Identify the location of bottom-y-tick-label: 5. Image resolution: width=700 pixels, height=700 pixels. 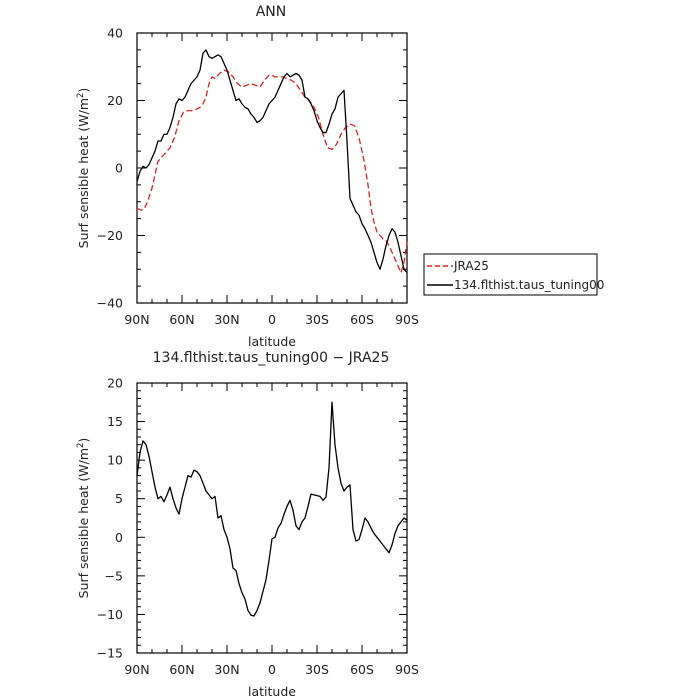
(119, 498).